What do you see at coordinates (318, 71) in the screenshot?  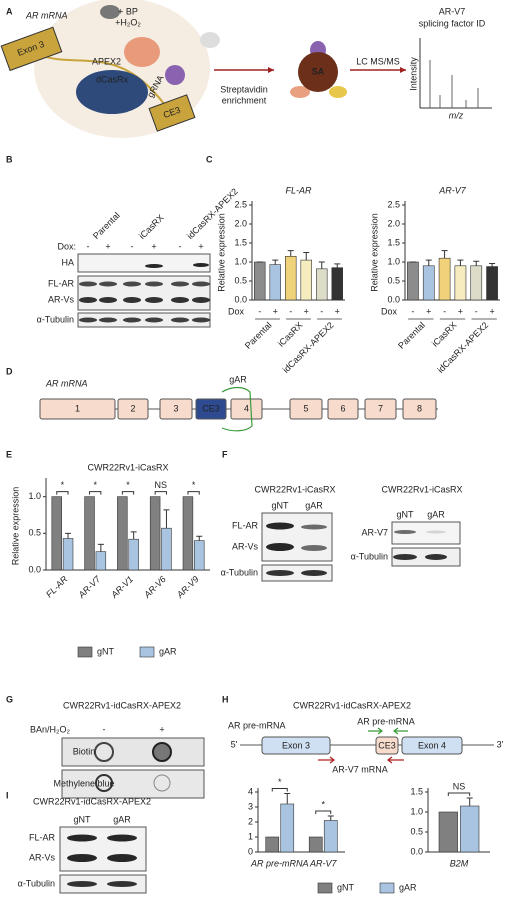 I see `label: SA` at bounding box center [318, 71].